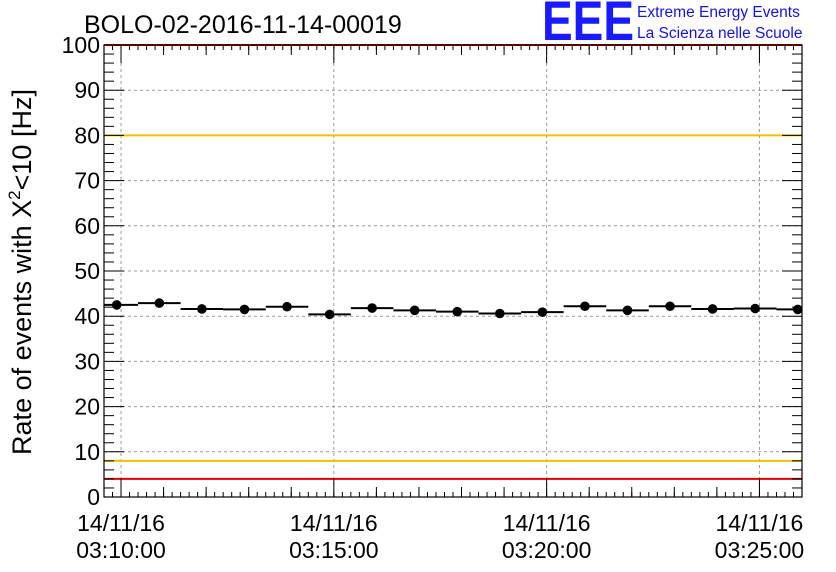 Image resolution: width=836 pixels, height=572 pixels. Describe the element at coordinates (87, 271) in the screenshot. I see `y-tick-label: 50` at that location.